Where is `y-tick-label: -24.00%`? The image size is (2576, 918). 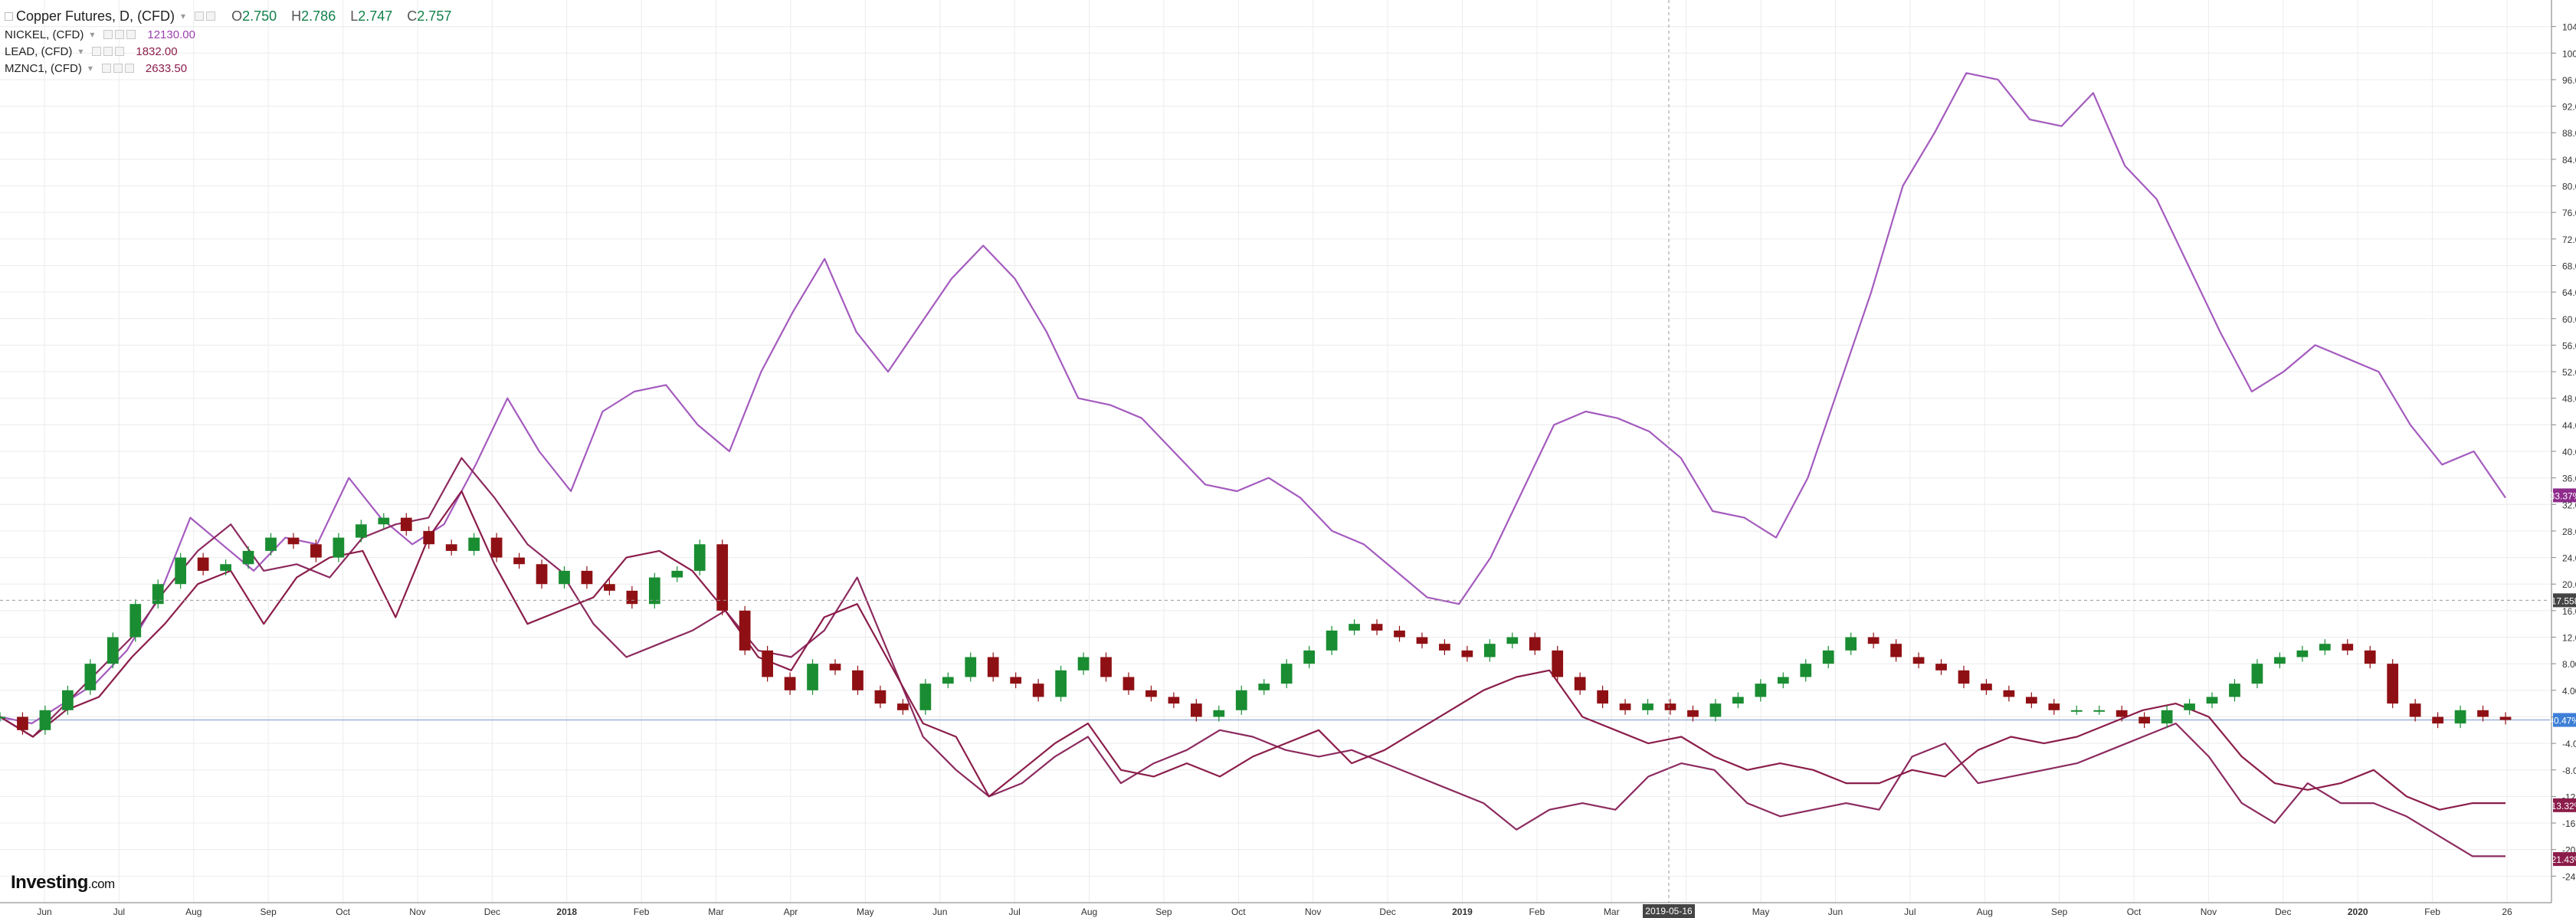 y-tick-label: -24.00% is located at coordinates (2569, 877).